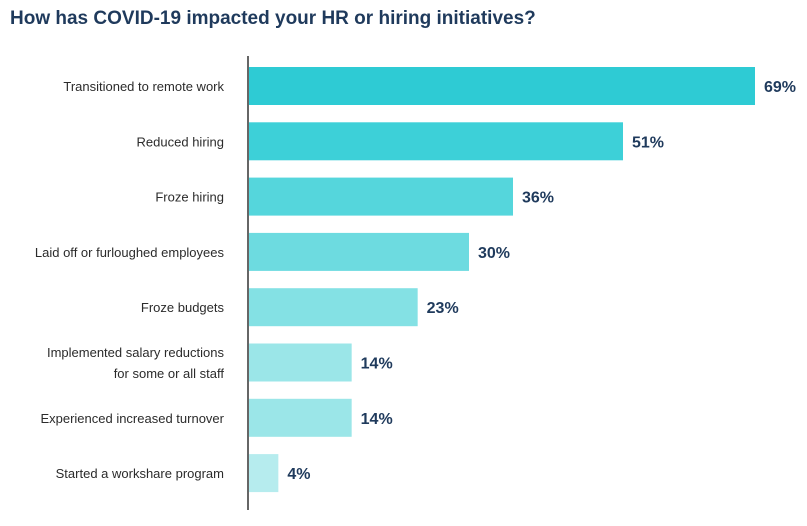 This screenshot has width=807, height=526. I want to click on value-label-1: 51%, so click(648, 142).